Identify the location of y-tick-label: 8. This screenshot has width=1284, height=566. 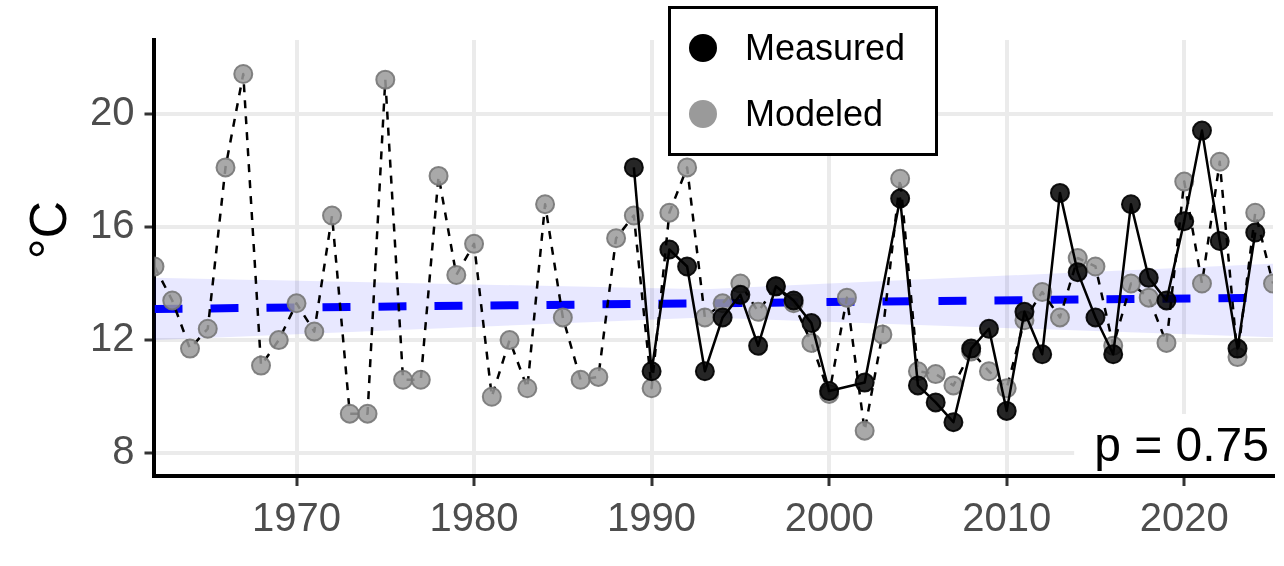
(123, 450).